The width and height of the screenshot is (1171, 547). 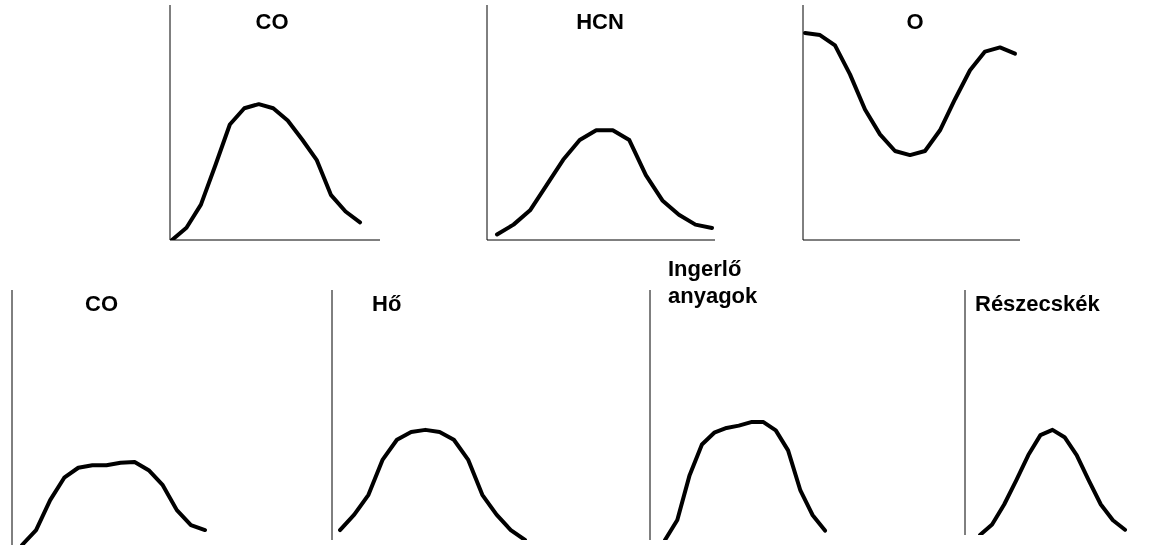 What do you see at coordinates (600, 21) in the screenshot?
I see `chart-title: HCN` at bounding box center [600, 21].